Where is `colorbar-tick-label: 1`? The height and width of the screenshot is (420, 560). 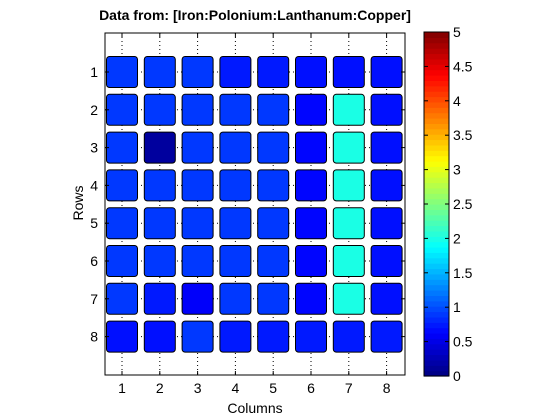
colorbar-tick-label: 1 is located at coordinates (457, 307).